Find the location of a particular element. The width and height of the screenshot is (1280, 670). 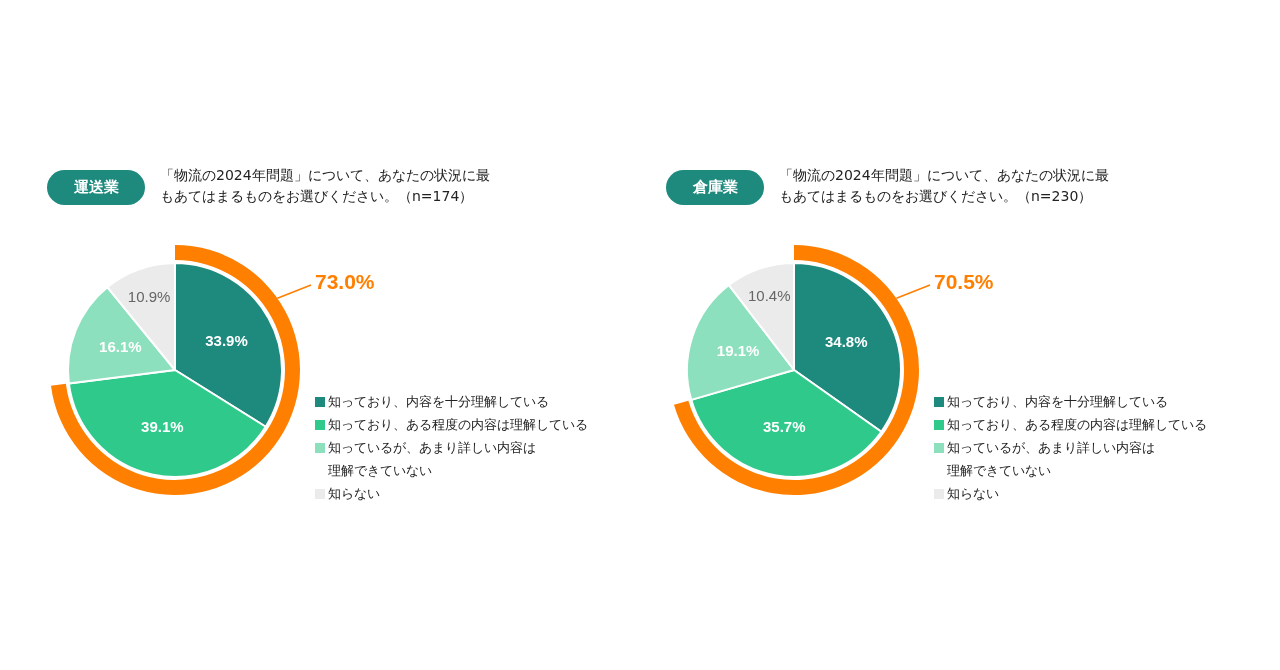

data-label: 10.4% is located at coordinates (769, 296).